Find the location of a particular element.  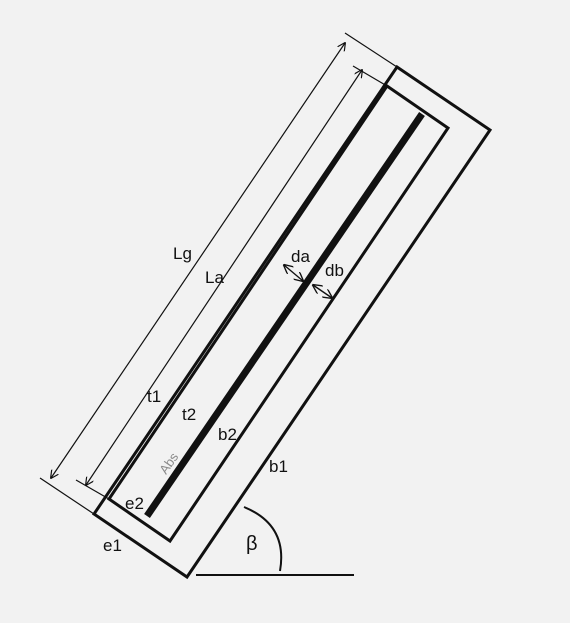

lg-extension-top is located at coordinates (371, 50).